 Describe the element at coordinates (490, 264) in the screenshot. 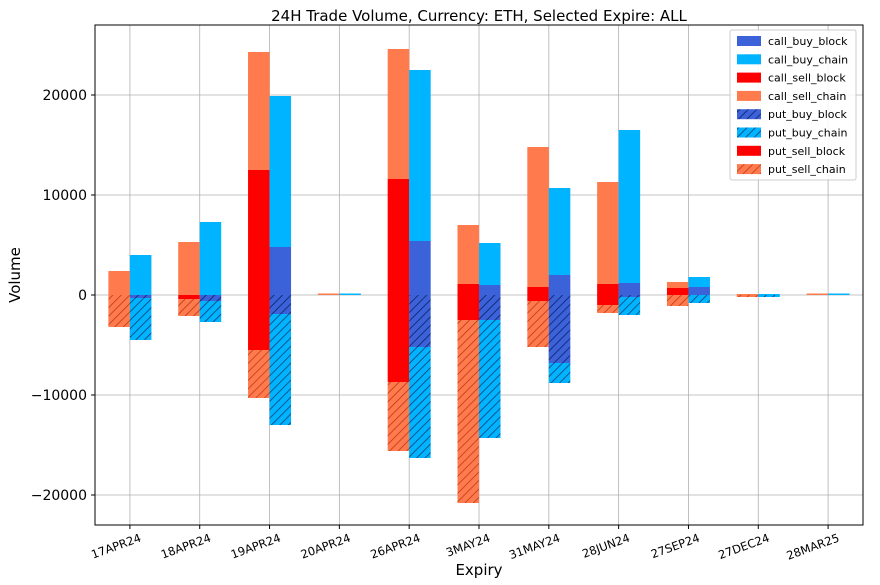

I see `bar-call_buy_chain-3MAY24` at that location.